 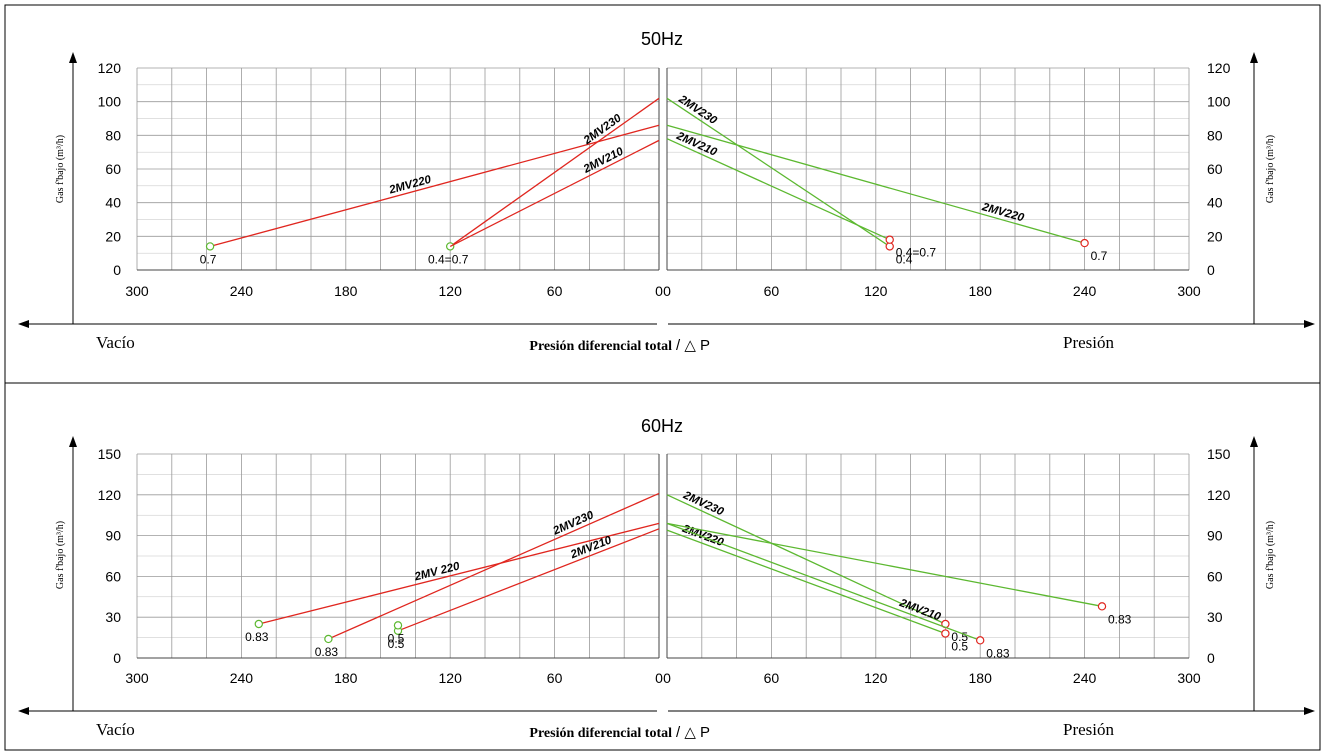 What do you see at coordinates (1003, 213) in the screenshot?
I see `pressure-series-name: 2MV220` at bounding box center [1003, 213].